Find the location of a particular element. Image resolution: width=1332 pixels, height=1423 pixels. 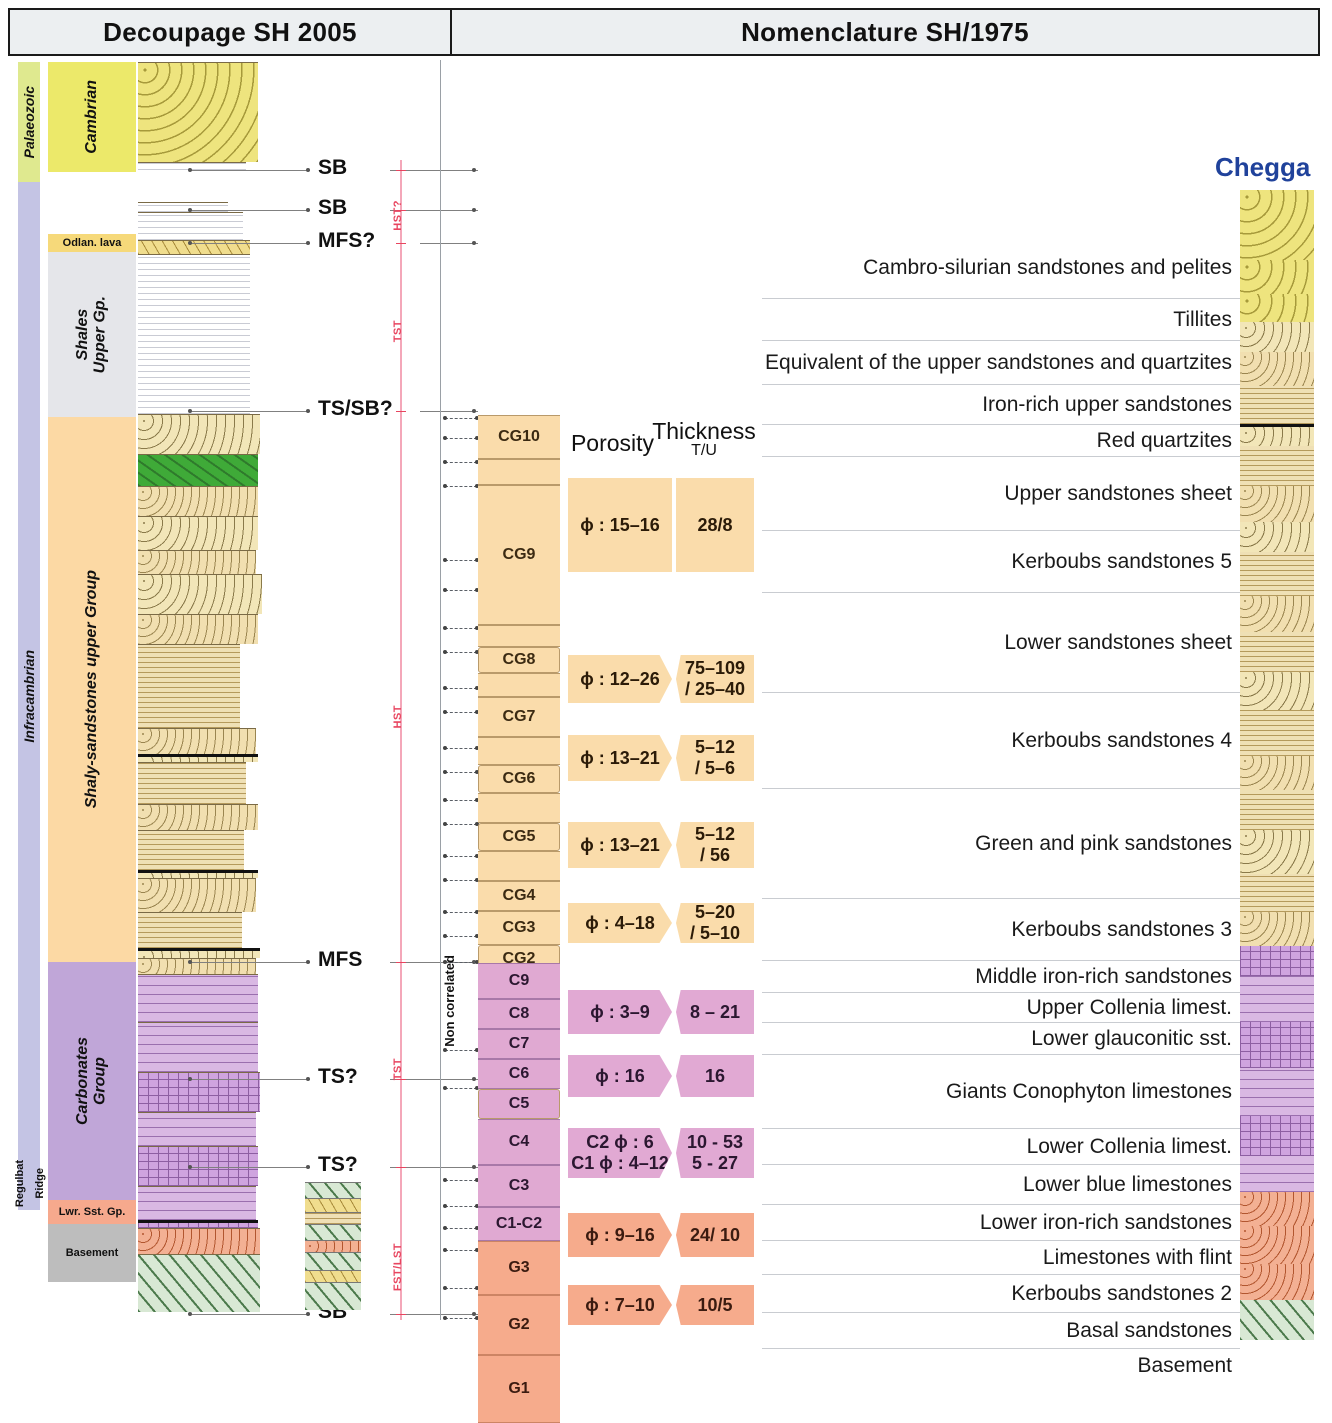

nomenclature-row-7: Lower sandstones sheet is located at coordinates (1001, 642).